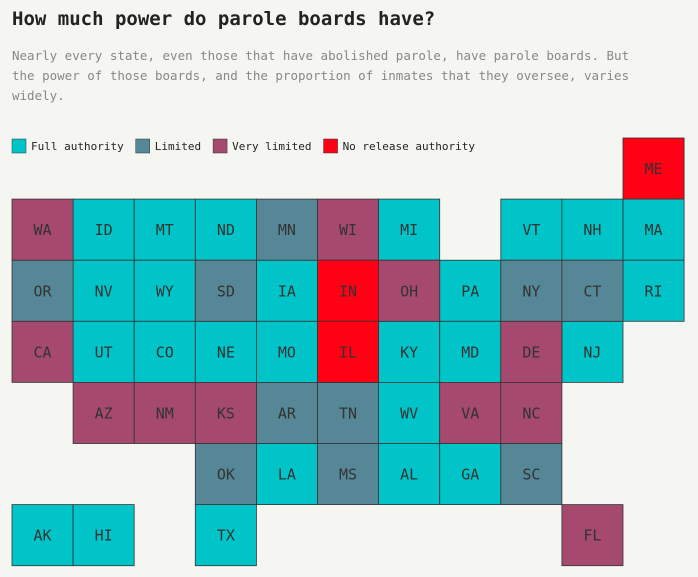 This screenshot has width=698, height=577. I want to click on state-label: SC, so click(531, 475).